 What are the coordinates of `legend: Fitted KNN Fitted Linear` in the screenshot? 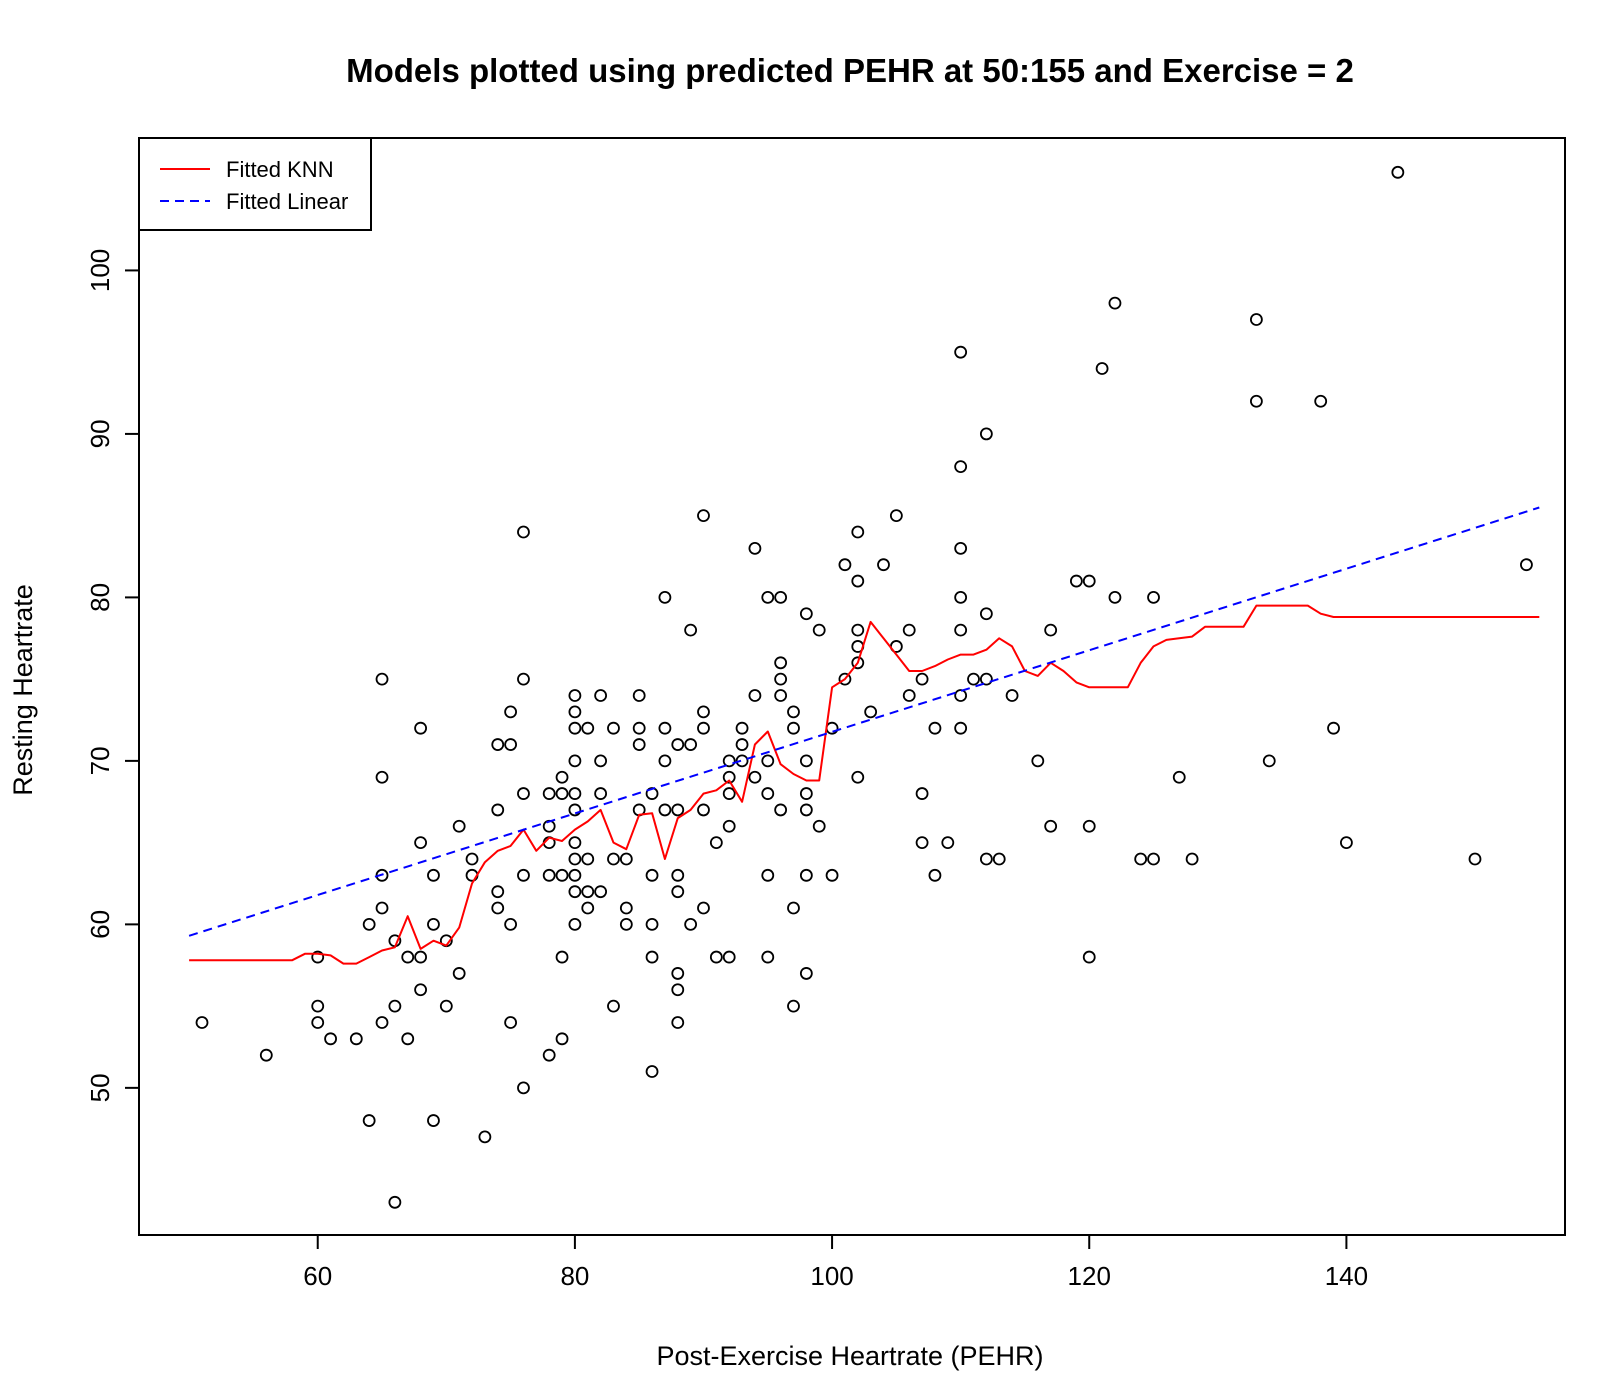 It's located at (255, 184).